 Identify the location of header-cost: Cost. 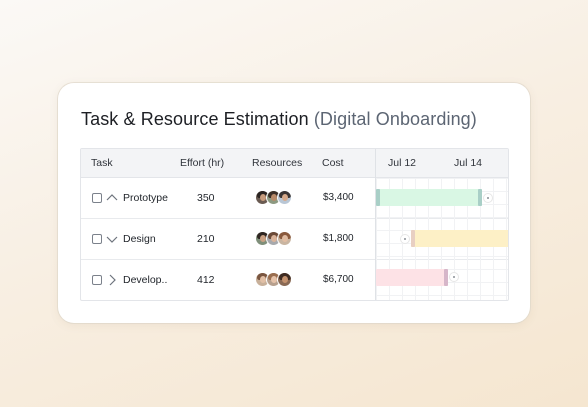
(333, 163).